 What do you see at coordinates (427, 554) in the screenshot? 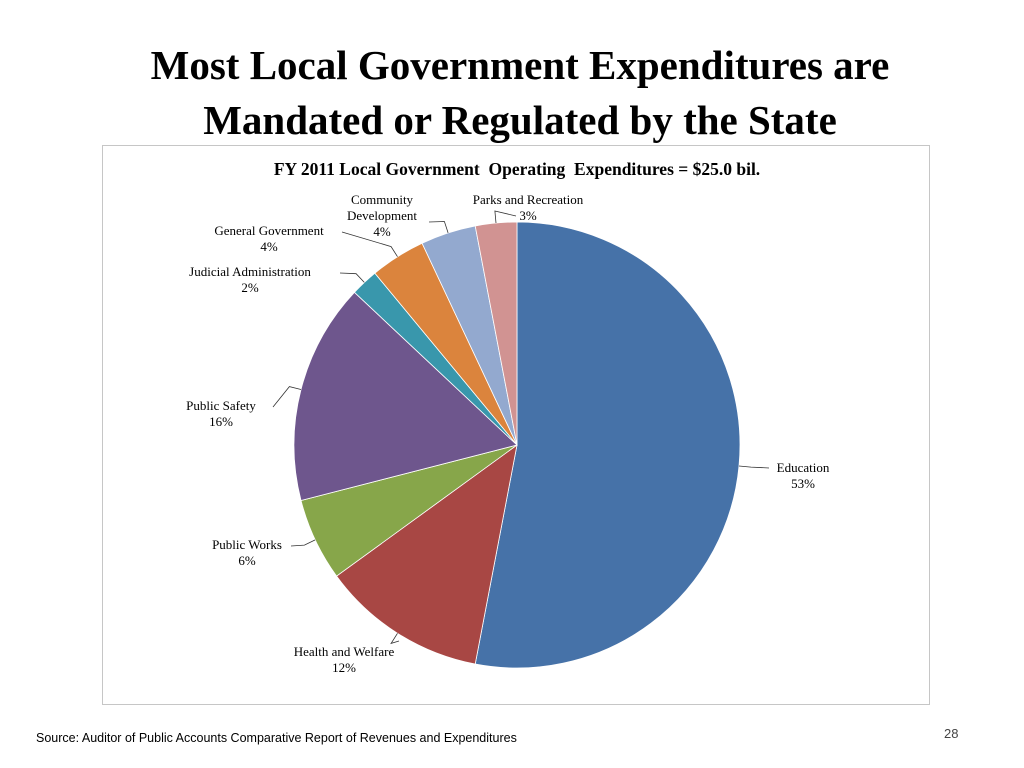
I see `pie-slice-health-and-welfare` at bounding box center [427, 554].